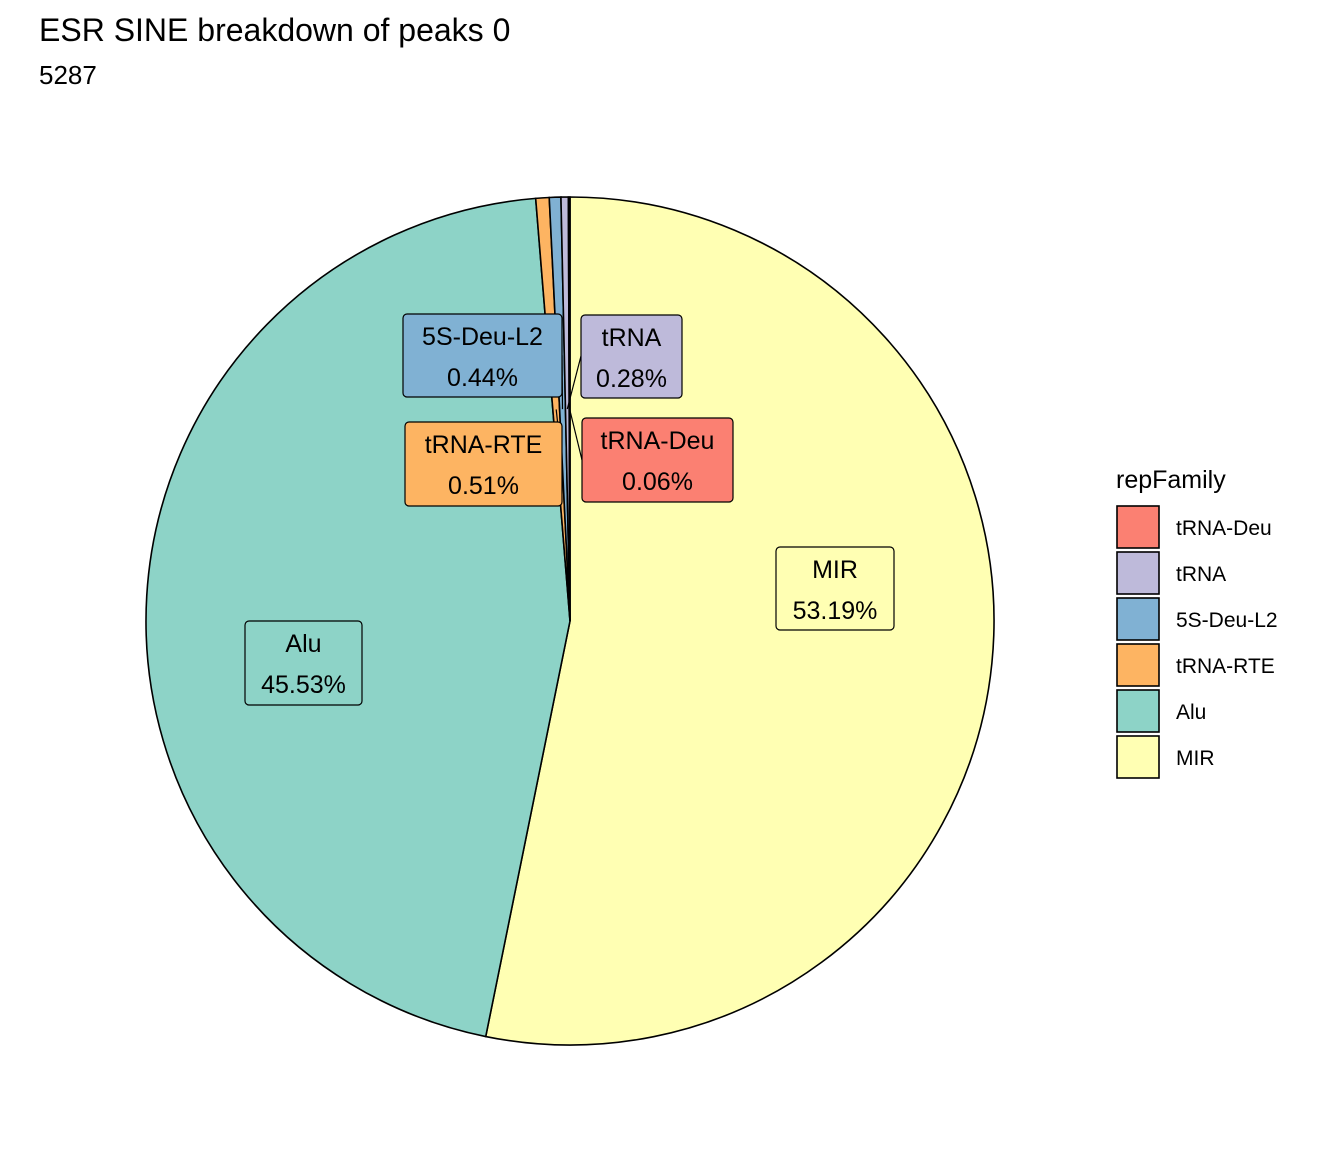 Image resolution: width=1344 pixels, height=1152 pixels. Describe the element at coordinates (1225, 666) in the screenshot. I see `legend-label-trna-rte: tRNA-RTE` at that location.